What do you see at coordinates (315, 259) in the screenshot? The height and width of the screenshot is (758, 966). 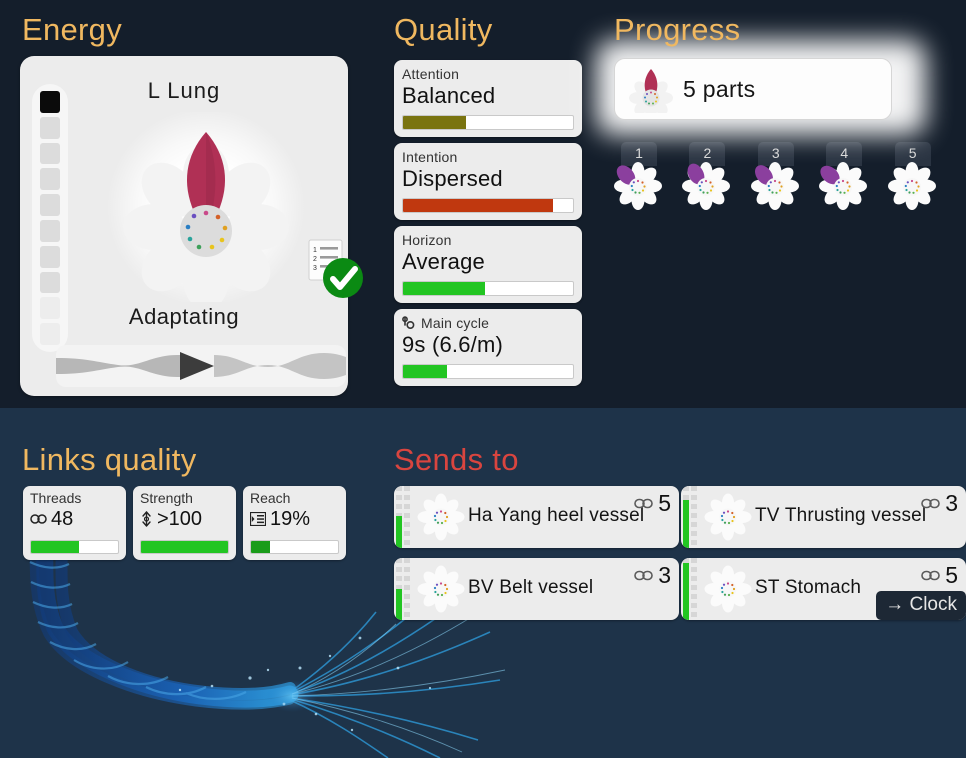 I see `svg-text: 2` at bounding box center [315, 259].